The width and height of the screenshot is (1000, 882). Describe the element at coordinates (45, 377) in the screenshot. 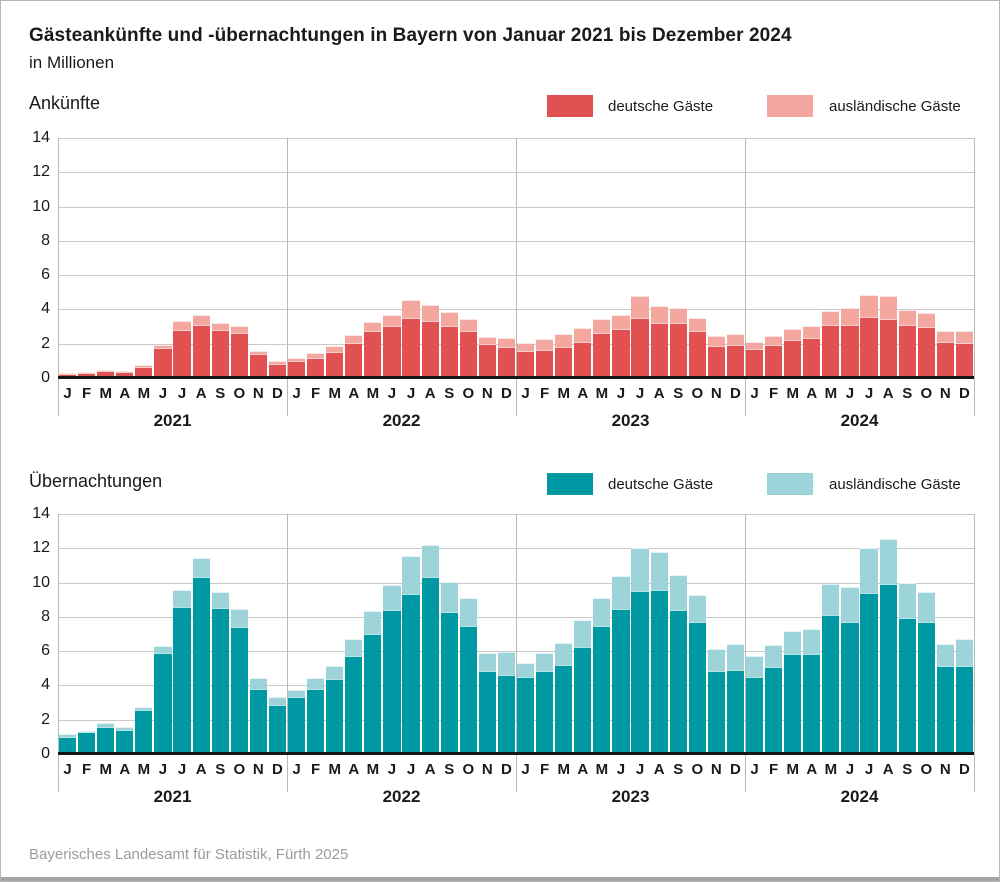

I see `y-axis-tick-0: 0` at that location.